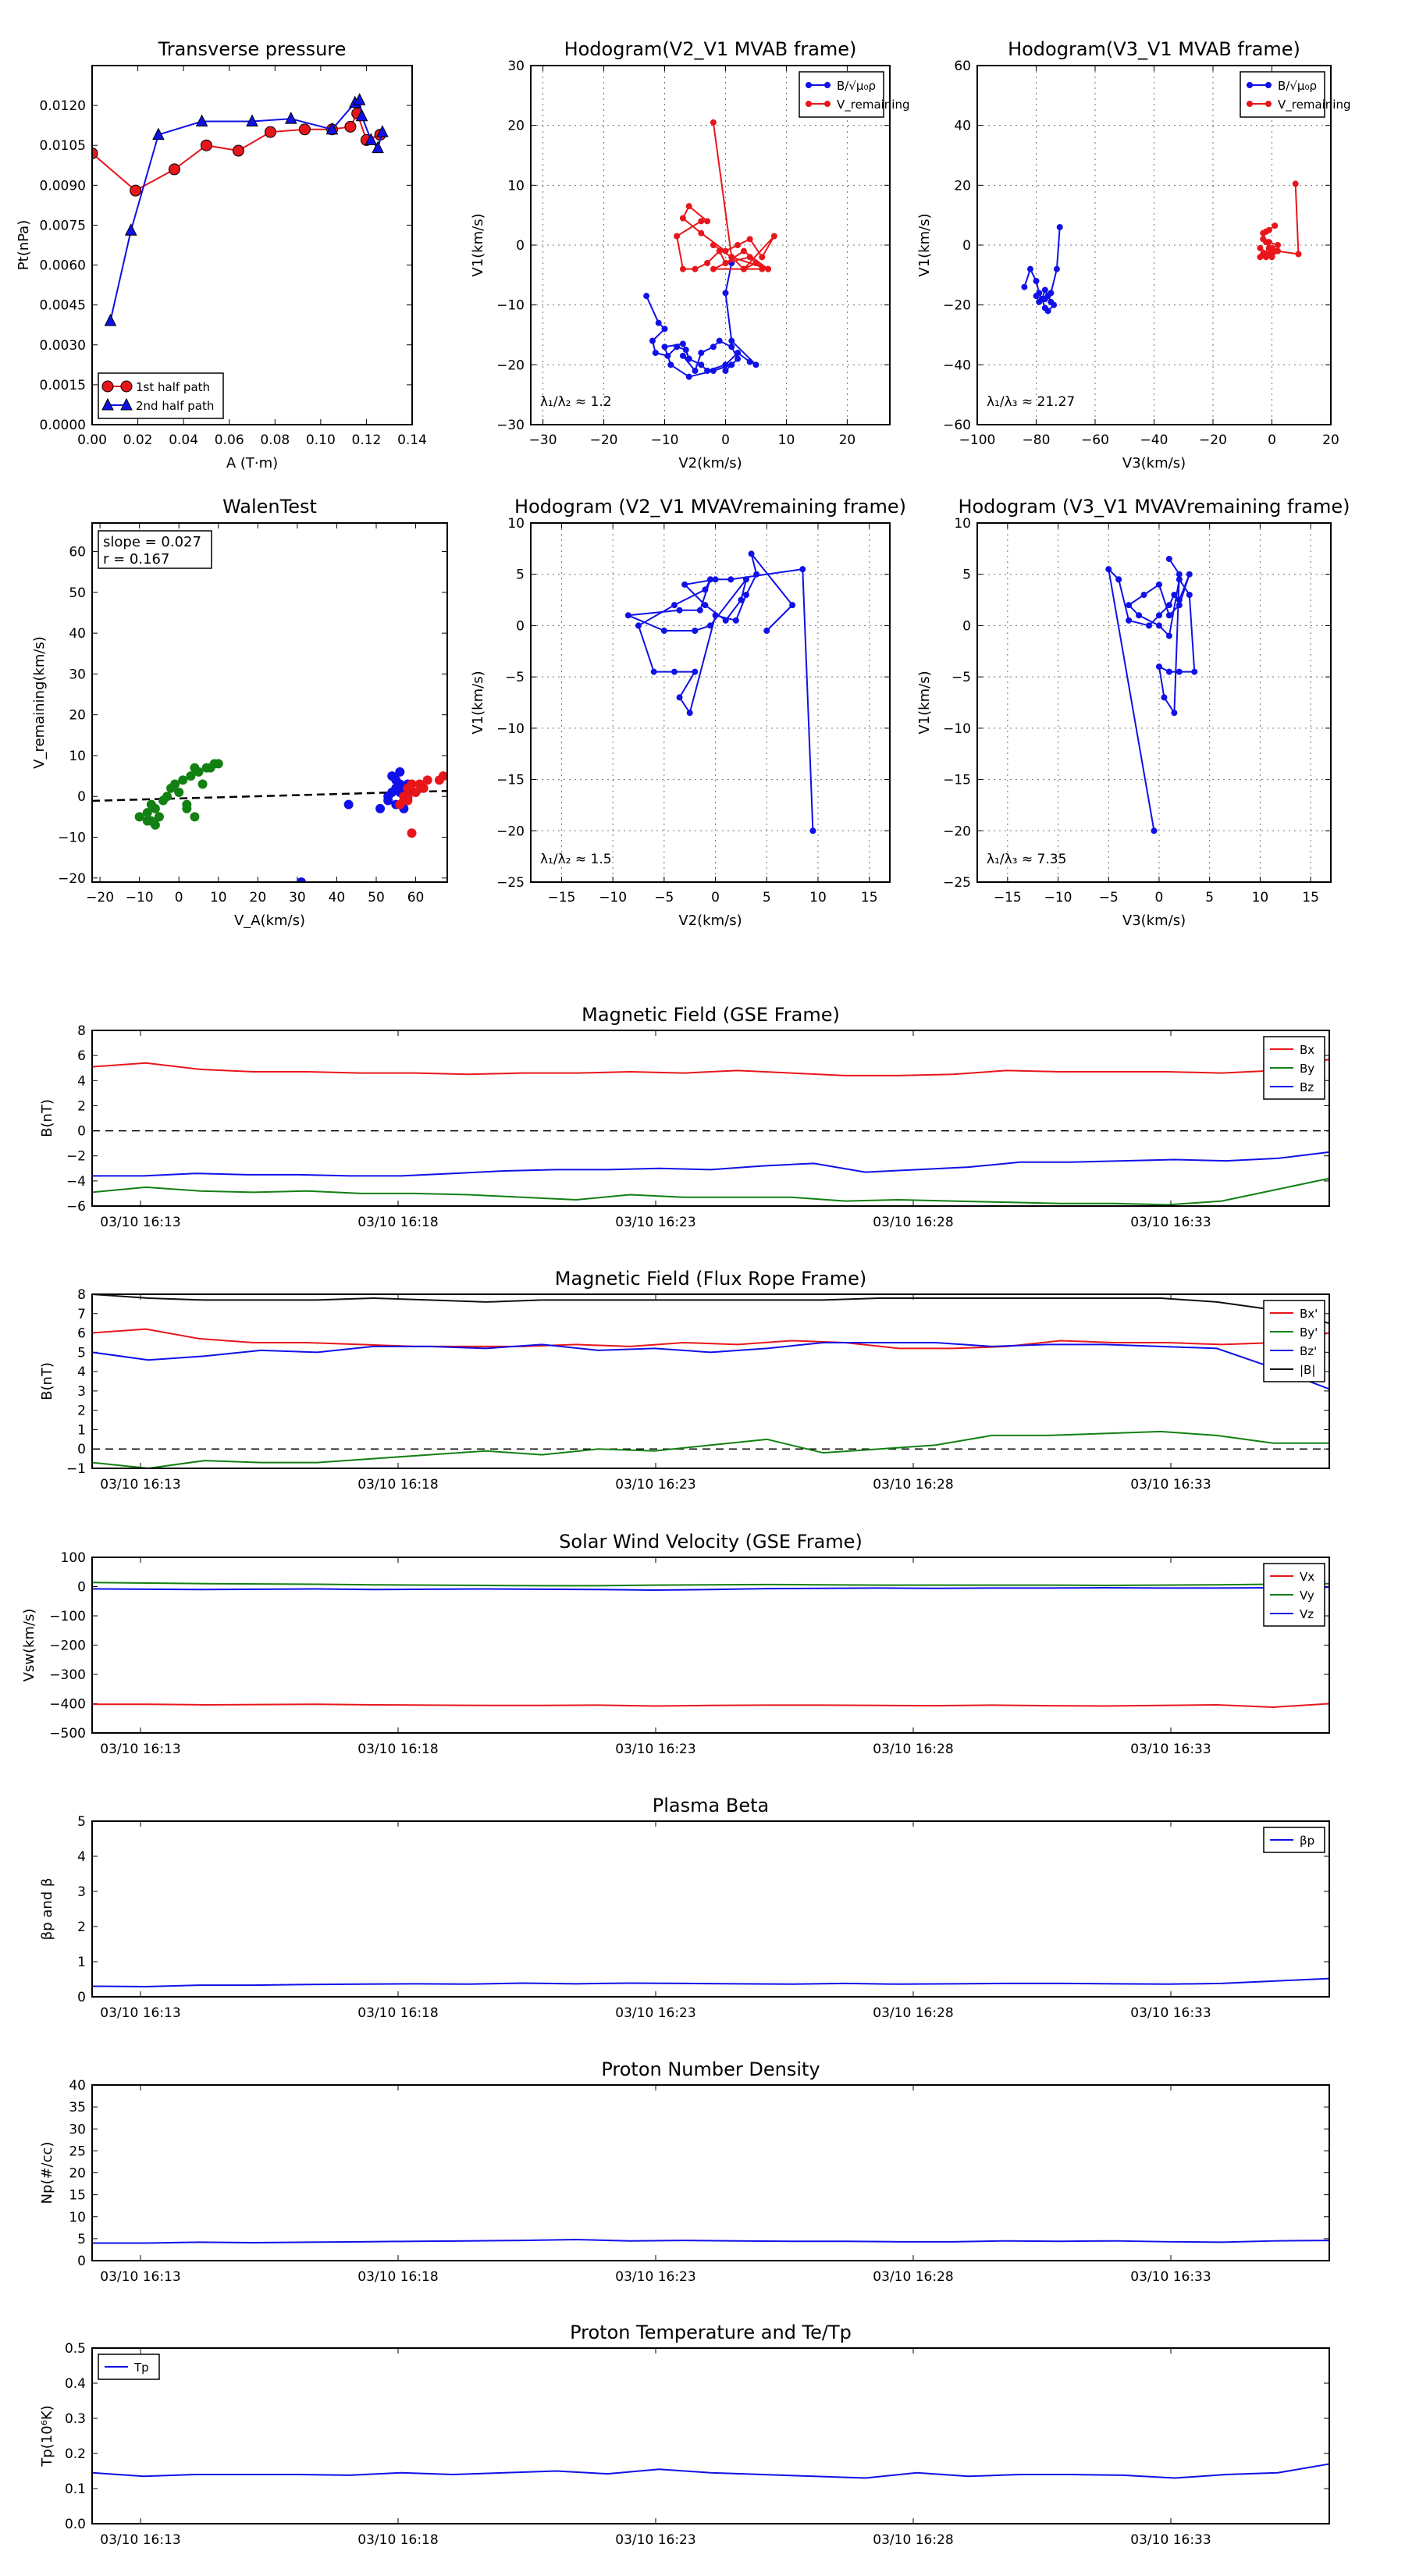 The image size is (1405, 2576). Describe the element at coordinates (913, 2540) in the screenshot. I see `x-tick-label: 03/10 16:28` at that location.